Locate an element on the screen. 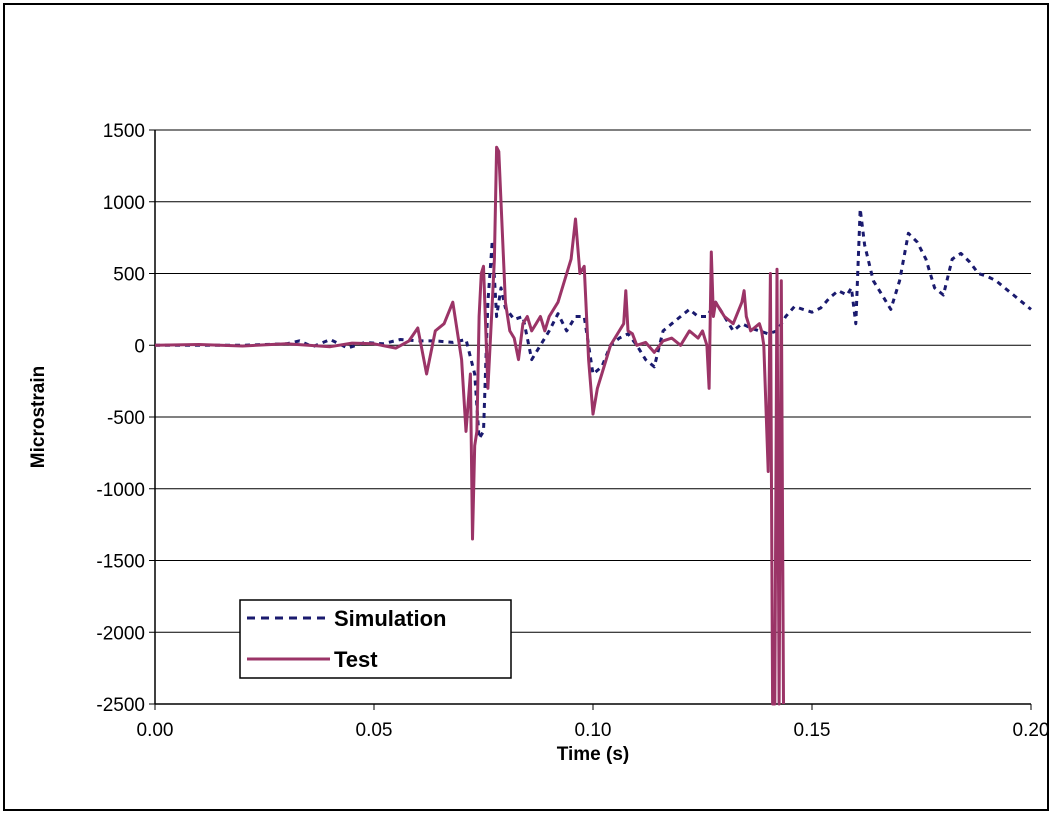 The height and width of the screenshot is (817, 1057). legend-label-test: Test is located at coordinates (356, 659).